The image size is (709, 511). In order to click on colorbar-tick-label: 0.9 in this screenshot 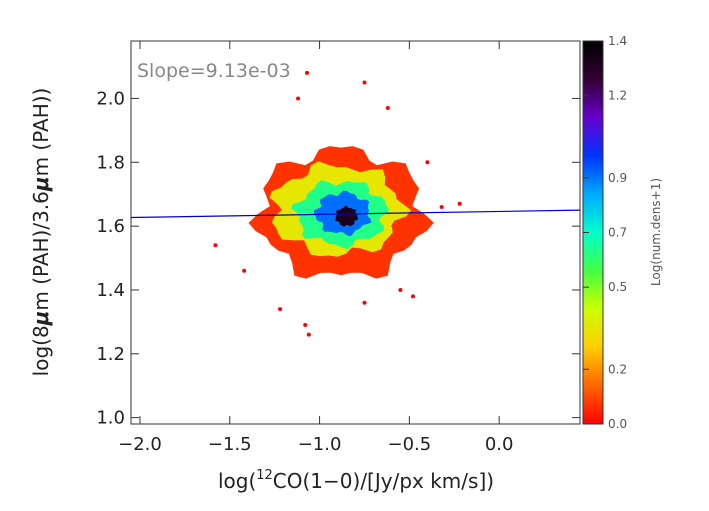, I will do `click(617, 178)`.